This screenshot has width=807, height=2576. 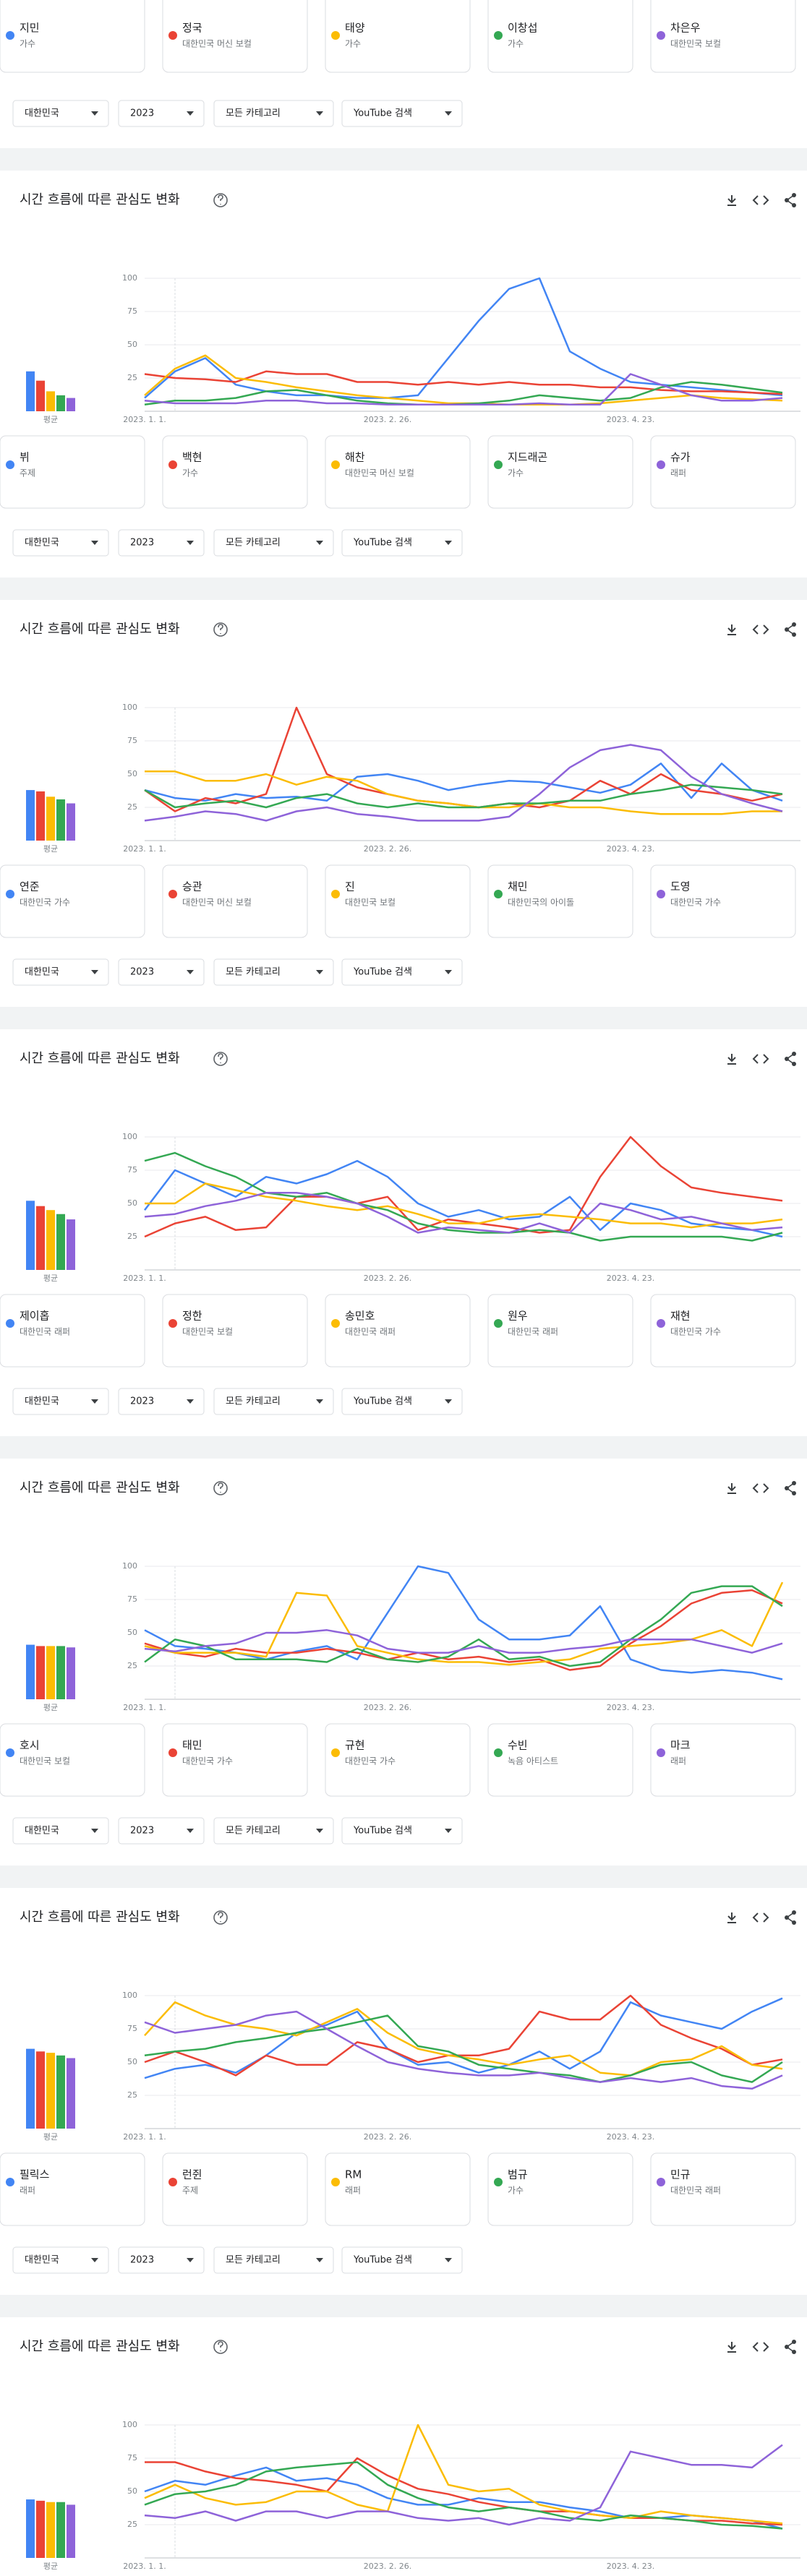 What do you see at coordinates (353, 2191) in the screenshot?
I see `term-subtitle: 래퍼` at bounding box center [353, 2191].